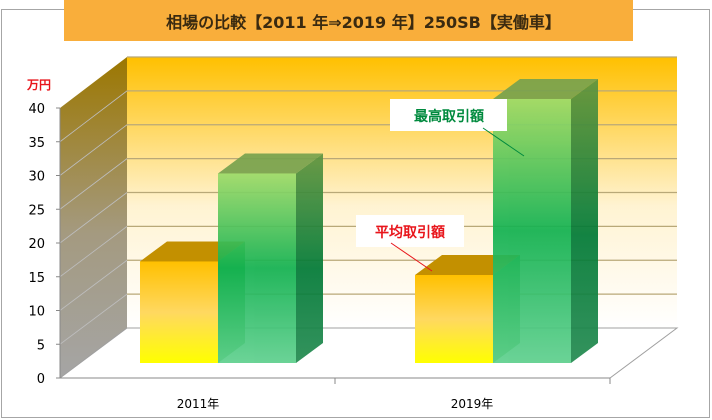 Image resolution: width=712 pixels, height=420 pixels. I want to click on y-tick-label: 15, so click(36, 278).